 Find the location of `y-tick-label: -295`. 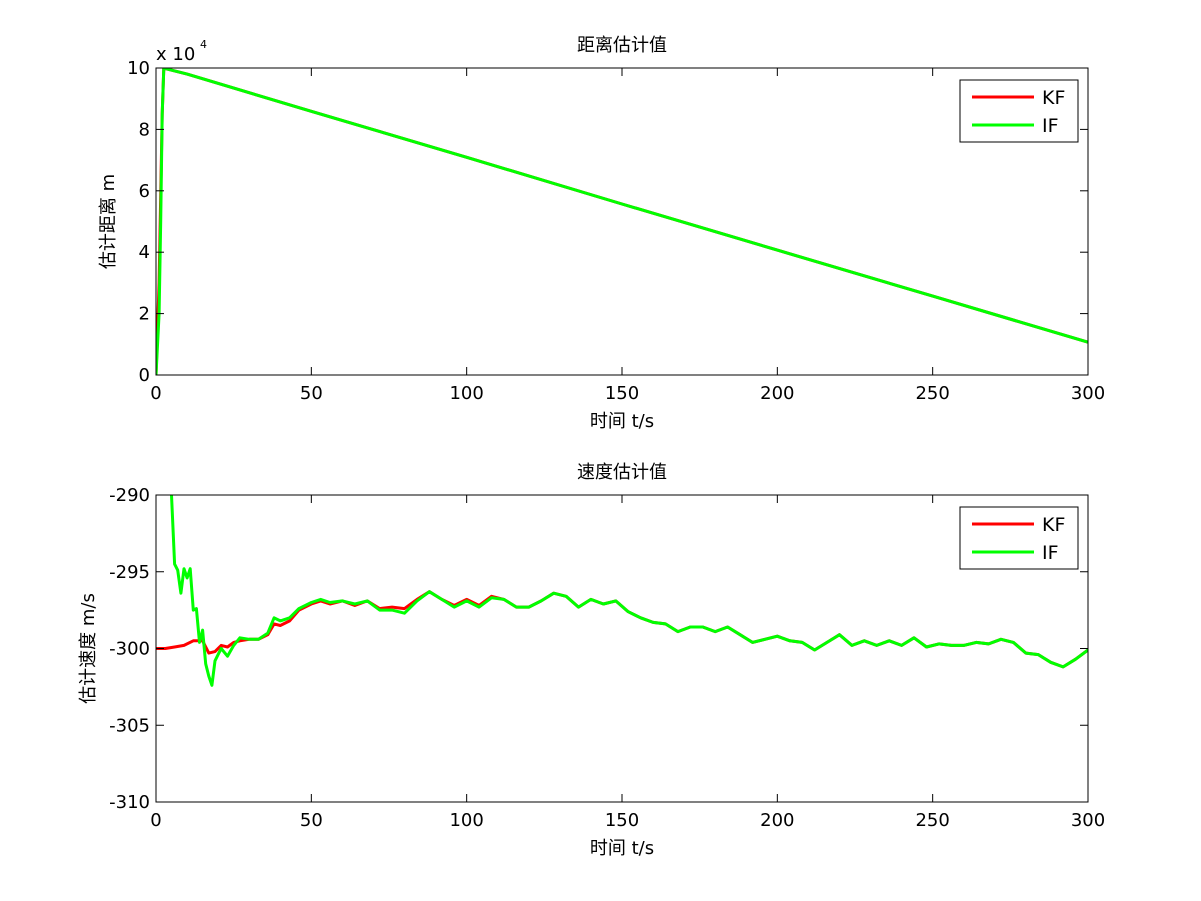

y-tick-label: -295 is located at coordinates (129, 572).